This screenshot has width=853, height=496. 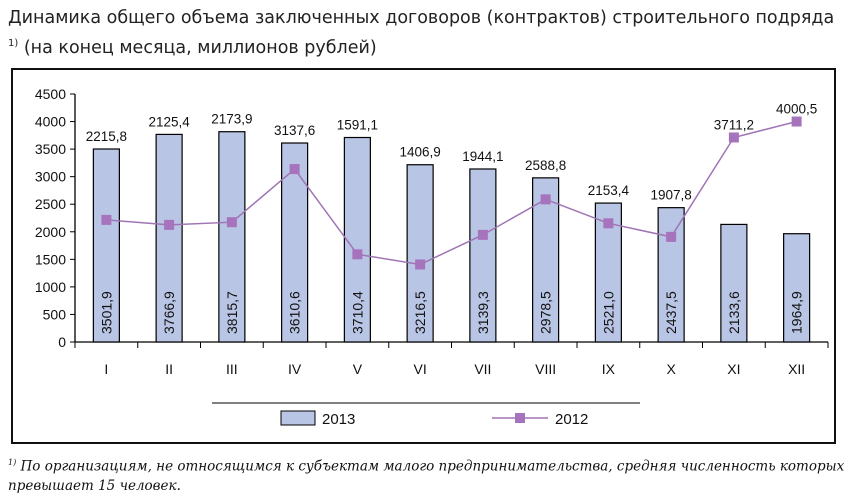 What do you see at coordinates (670, 195) in the screenshot?
I see `point-label-2012: 1907,8` at bounding box center [670, 195].